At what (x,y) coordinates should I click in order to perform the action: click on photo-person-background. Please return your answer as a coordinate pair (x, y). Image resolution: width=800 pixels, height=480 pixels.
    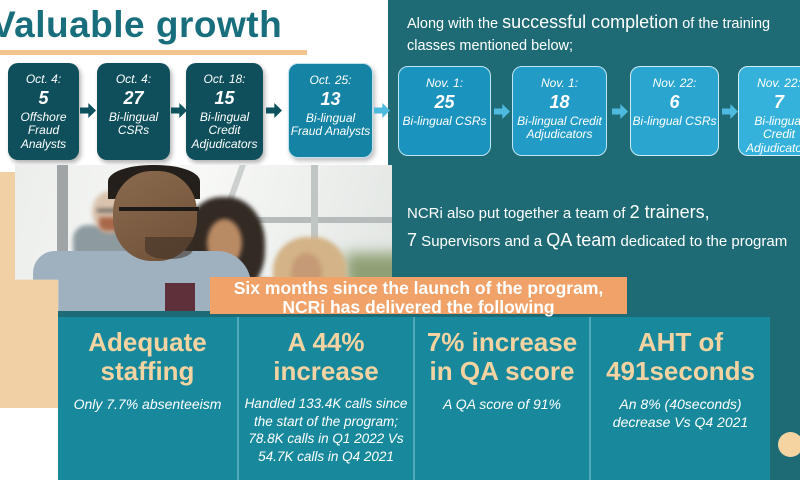
    Looking at the image, I should click on (111, 210).